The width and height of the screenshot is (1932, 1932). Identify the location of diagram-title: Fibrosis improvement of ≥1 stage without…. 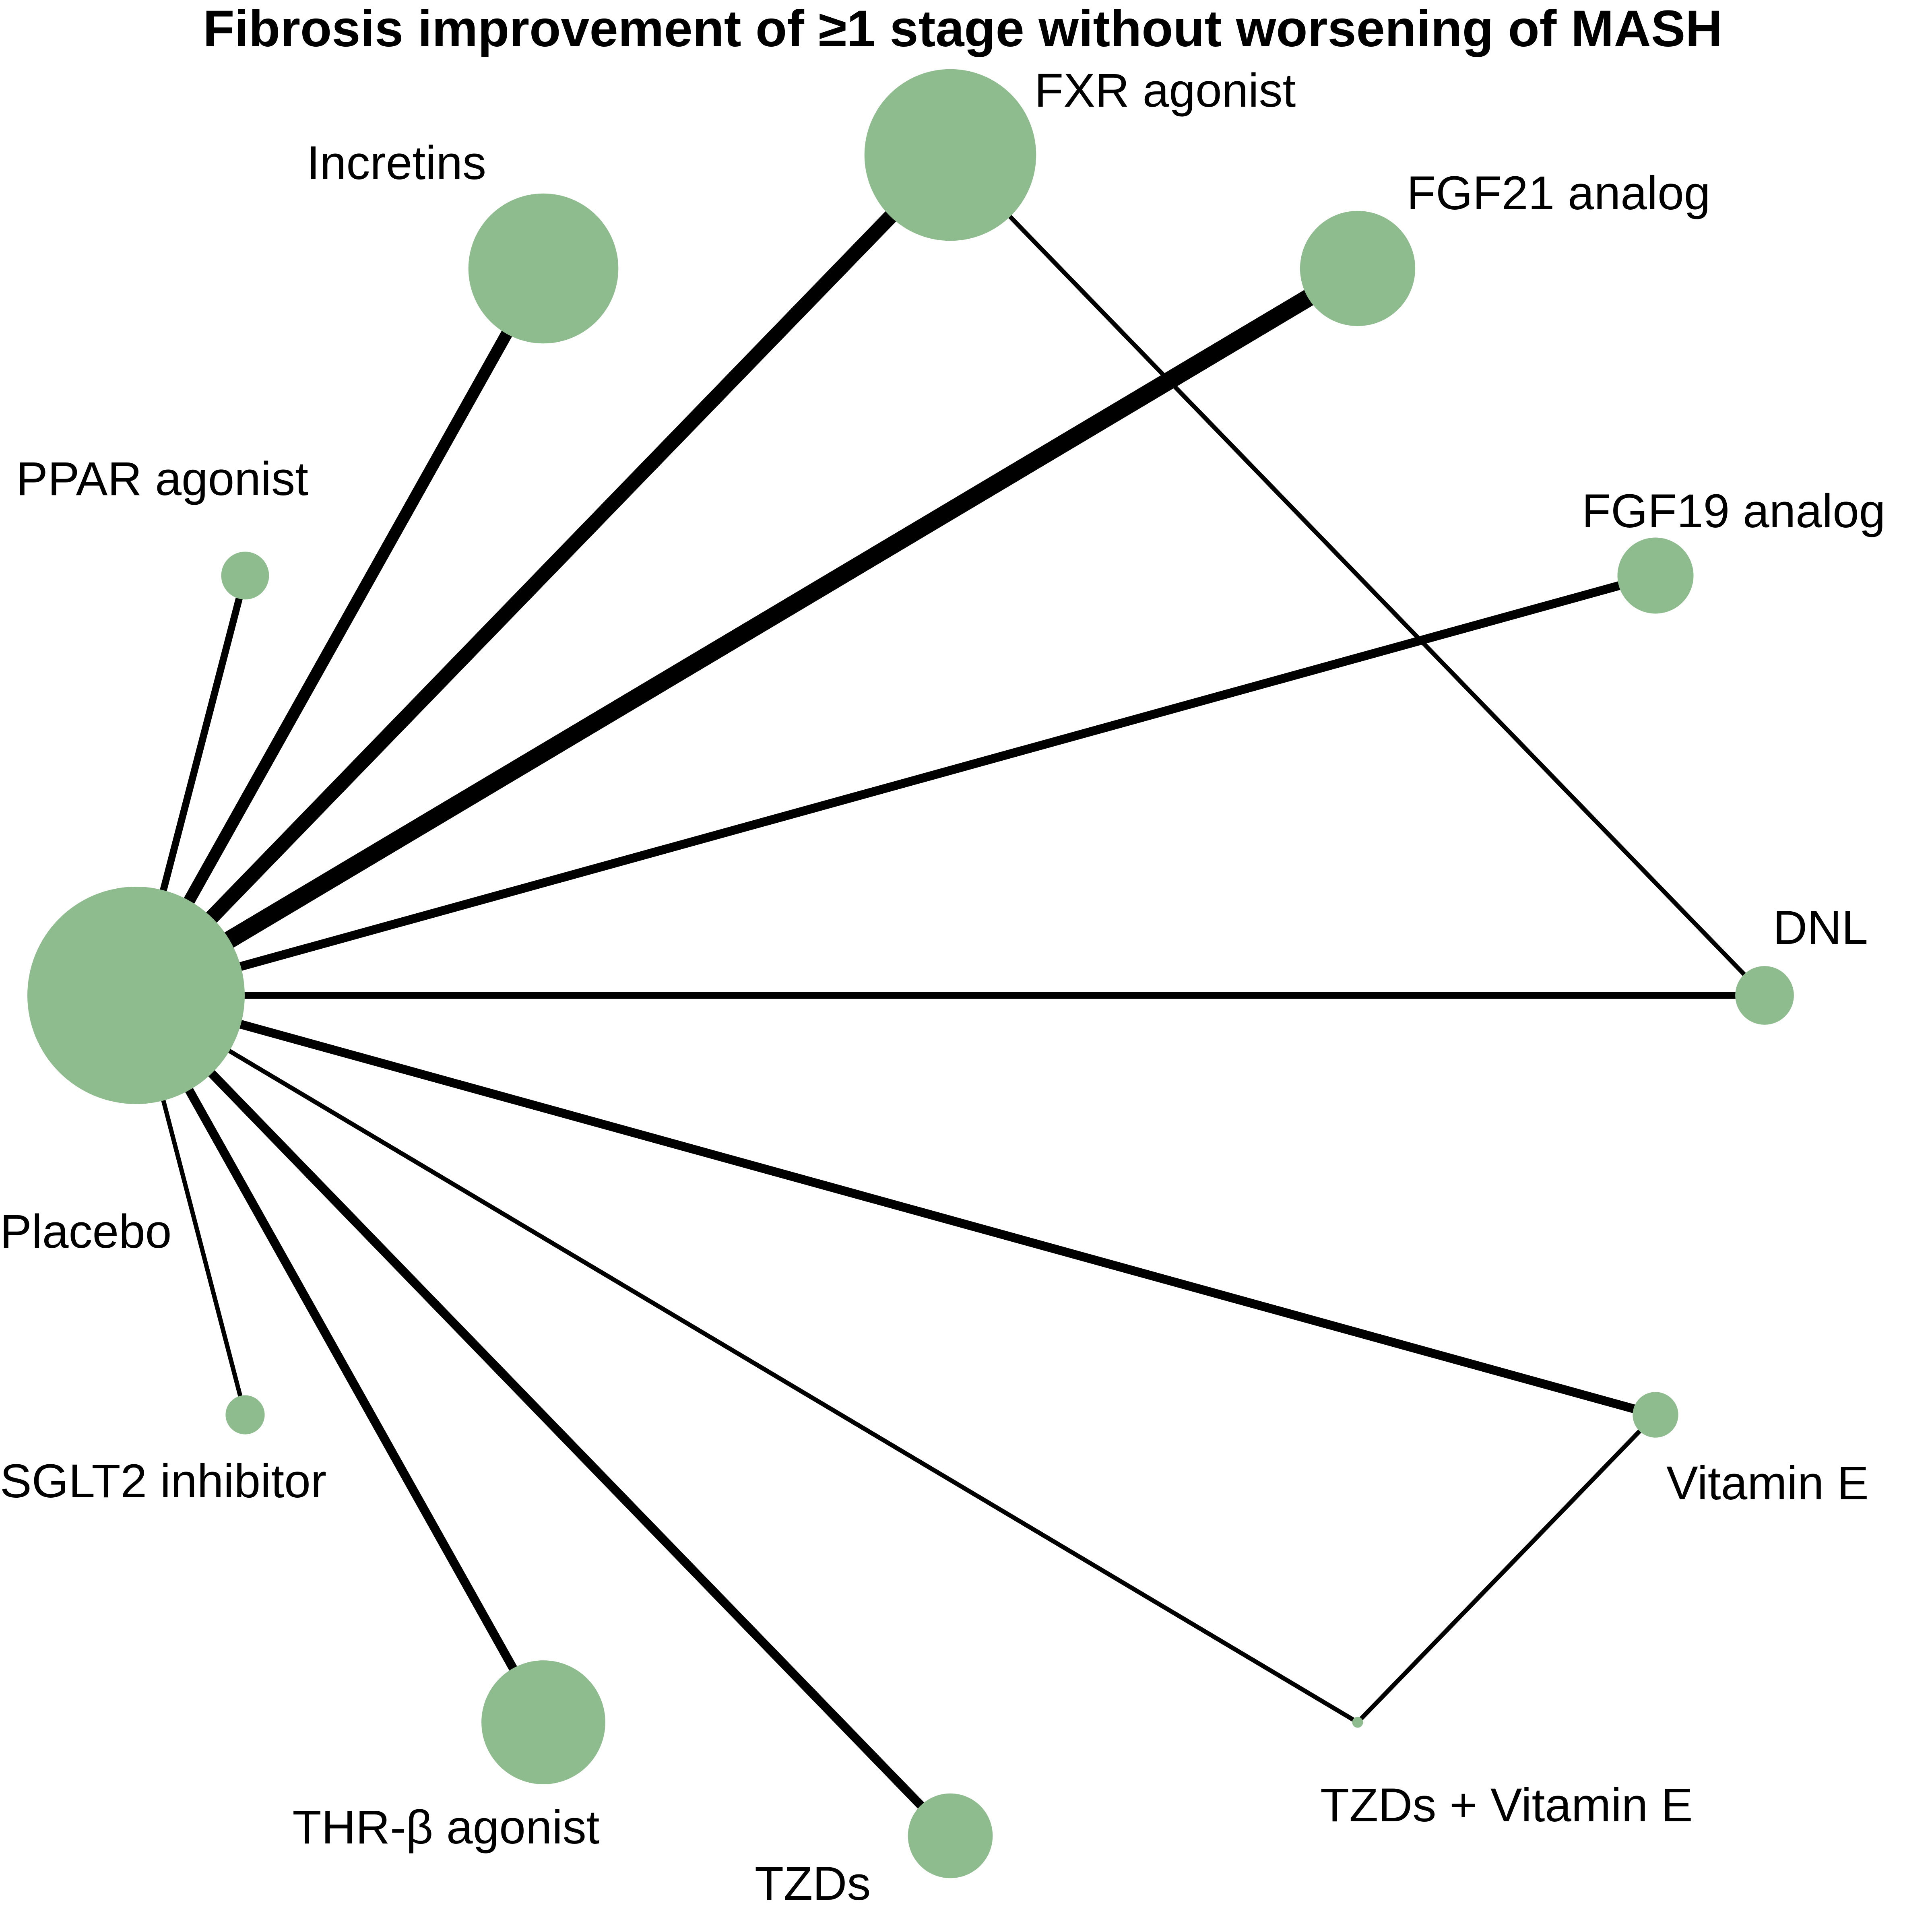
(962, 29).